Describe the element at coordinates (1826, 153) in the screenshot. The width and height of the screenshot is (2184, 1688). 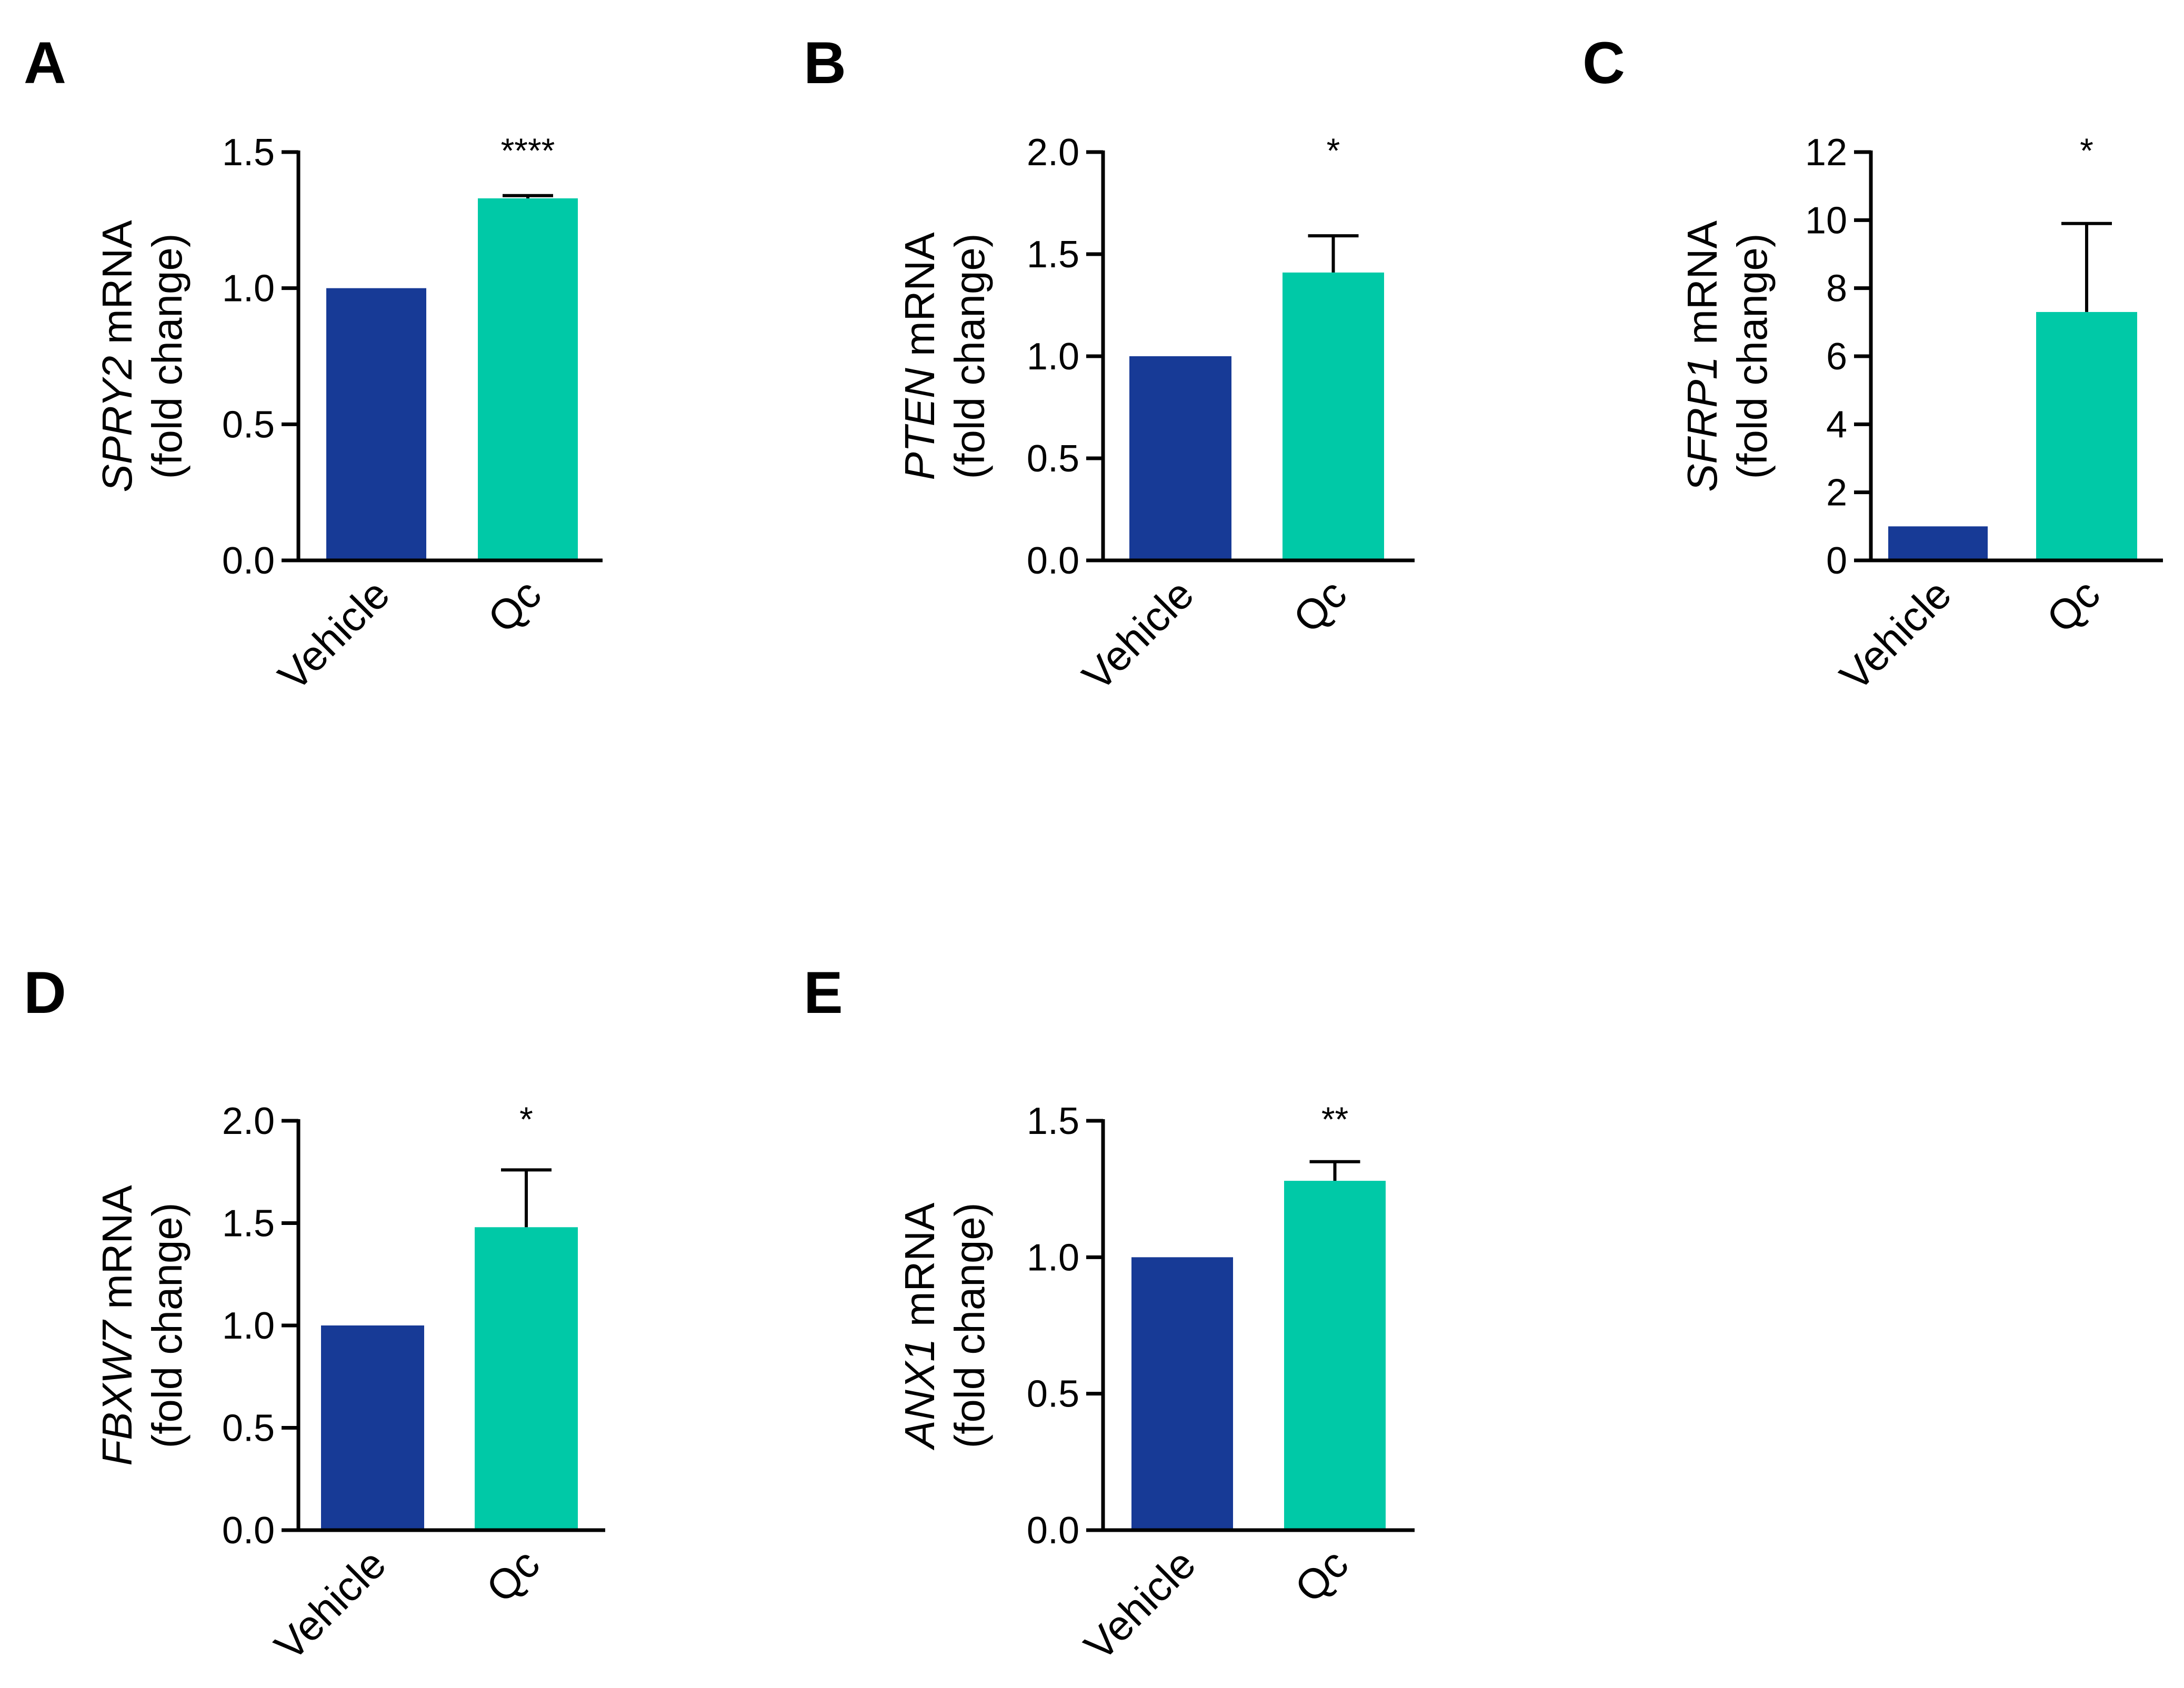
I see `y-tick-label: 12` at that location.